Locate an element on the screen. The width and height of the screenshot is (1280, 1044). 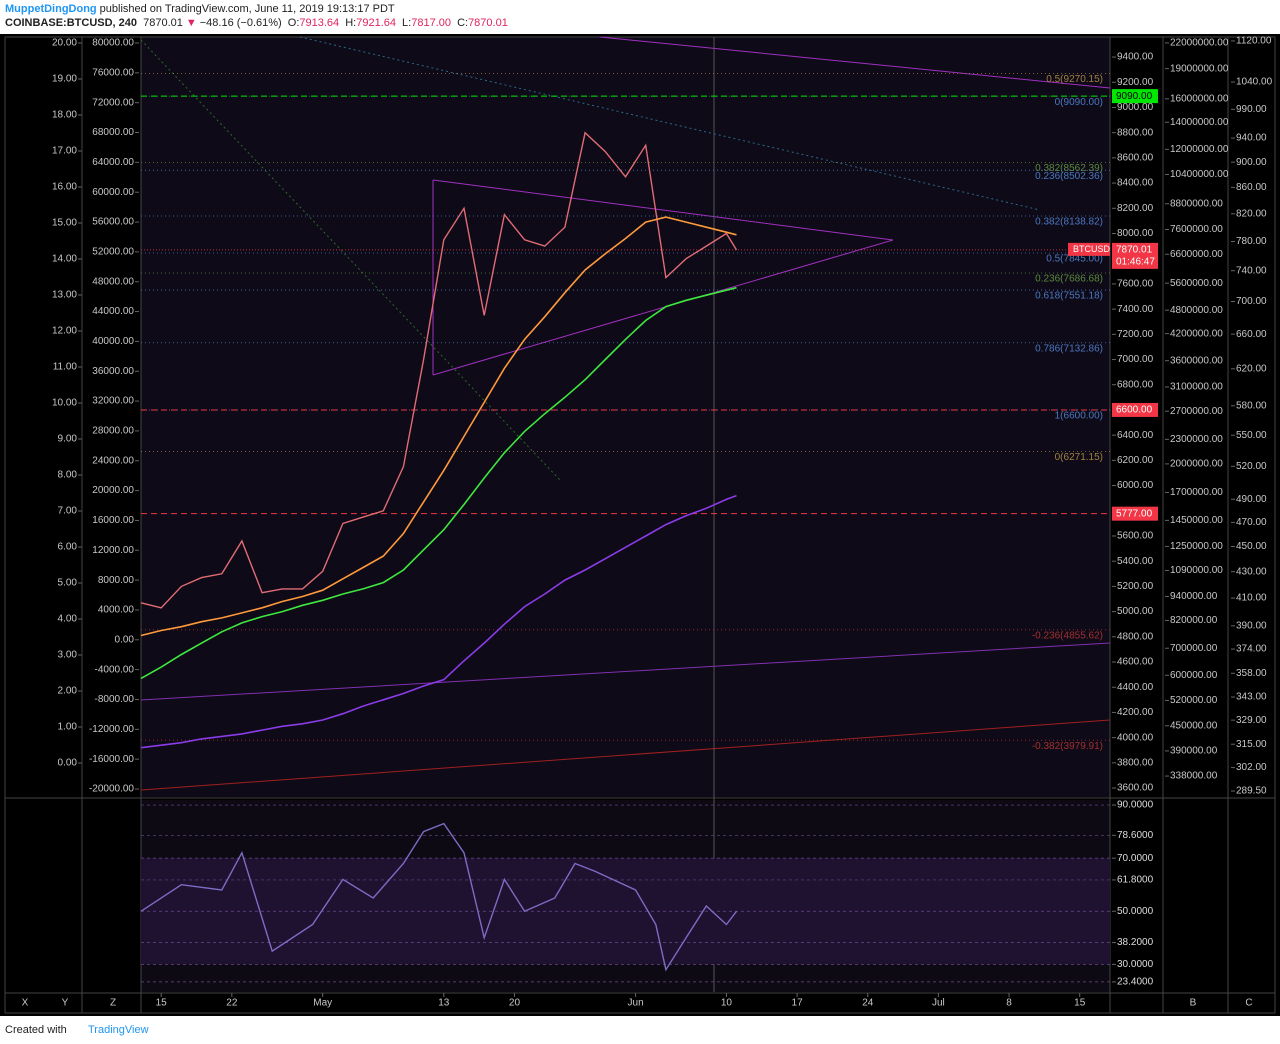
y-tick-label: 5.00 is located at coordinates (68, 583).